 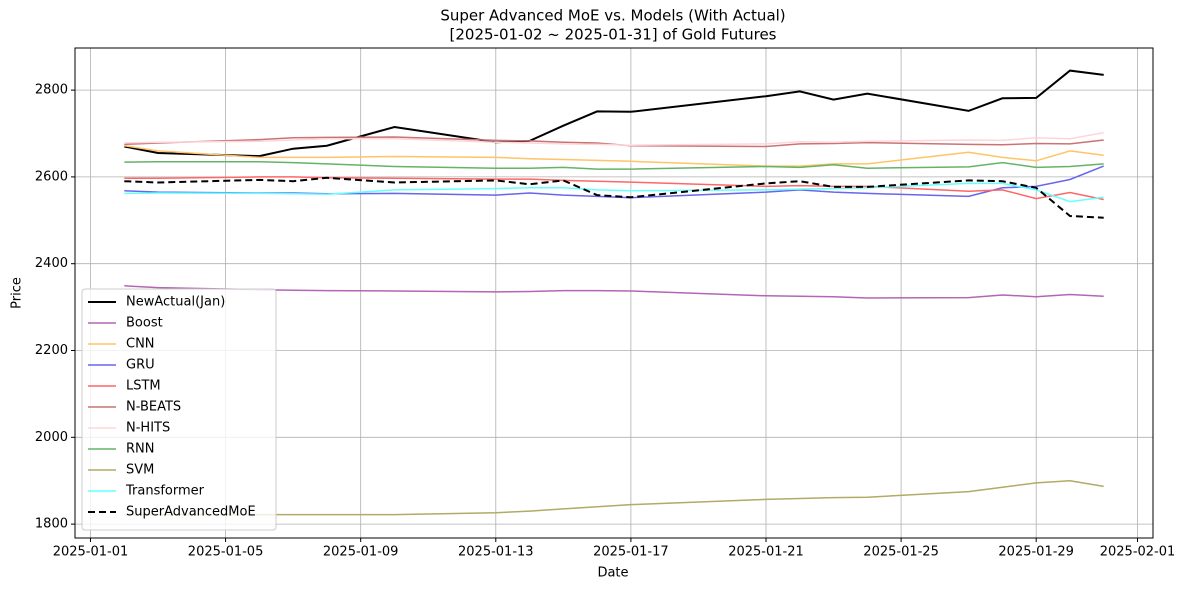 What do you see at coordinates (175, 302) in the screenshot?
I see `legend-label: NewActual(Jan)` at bounding box center [175, 302].